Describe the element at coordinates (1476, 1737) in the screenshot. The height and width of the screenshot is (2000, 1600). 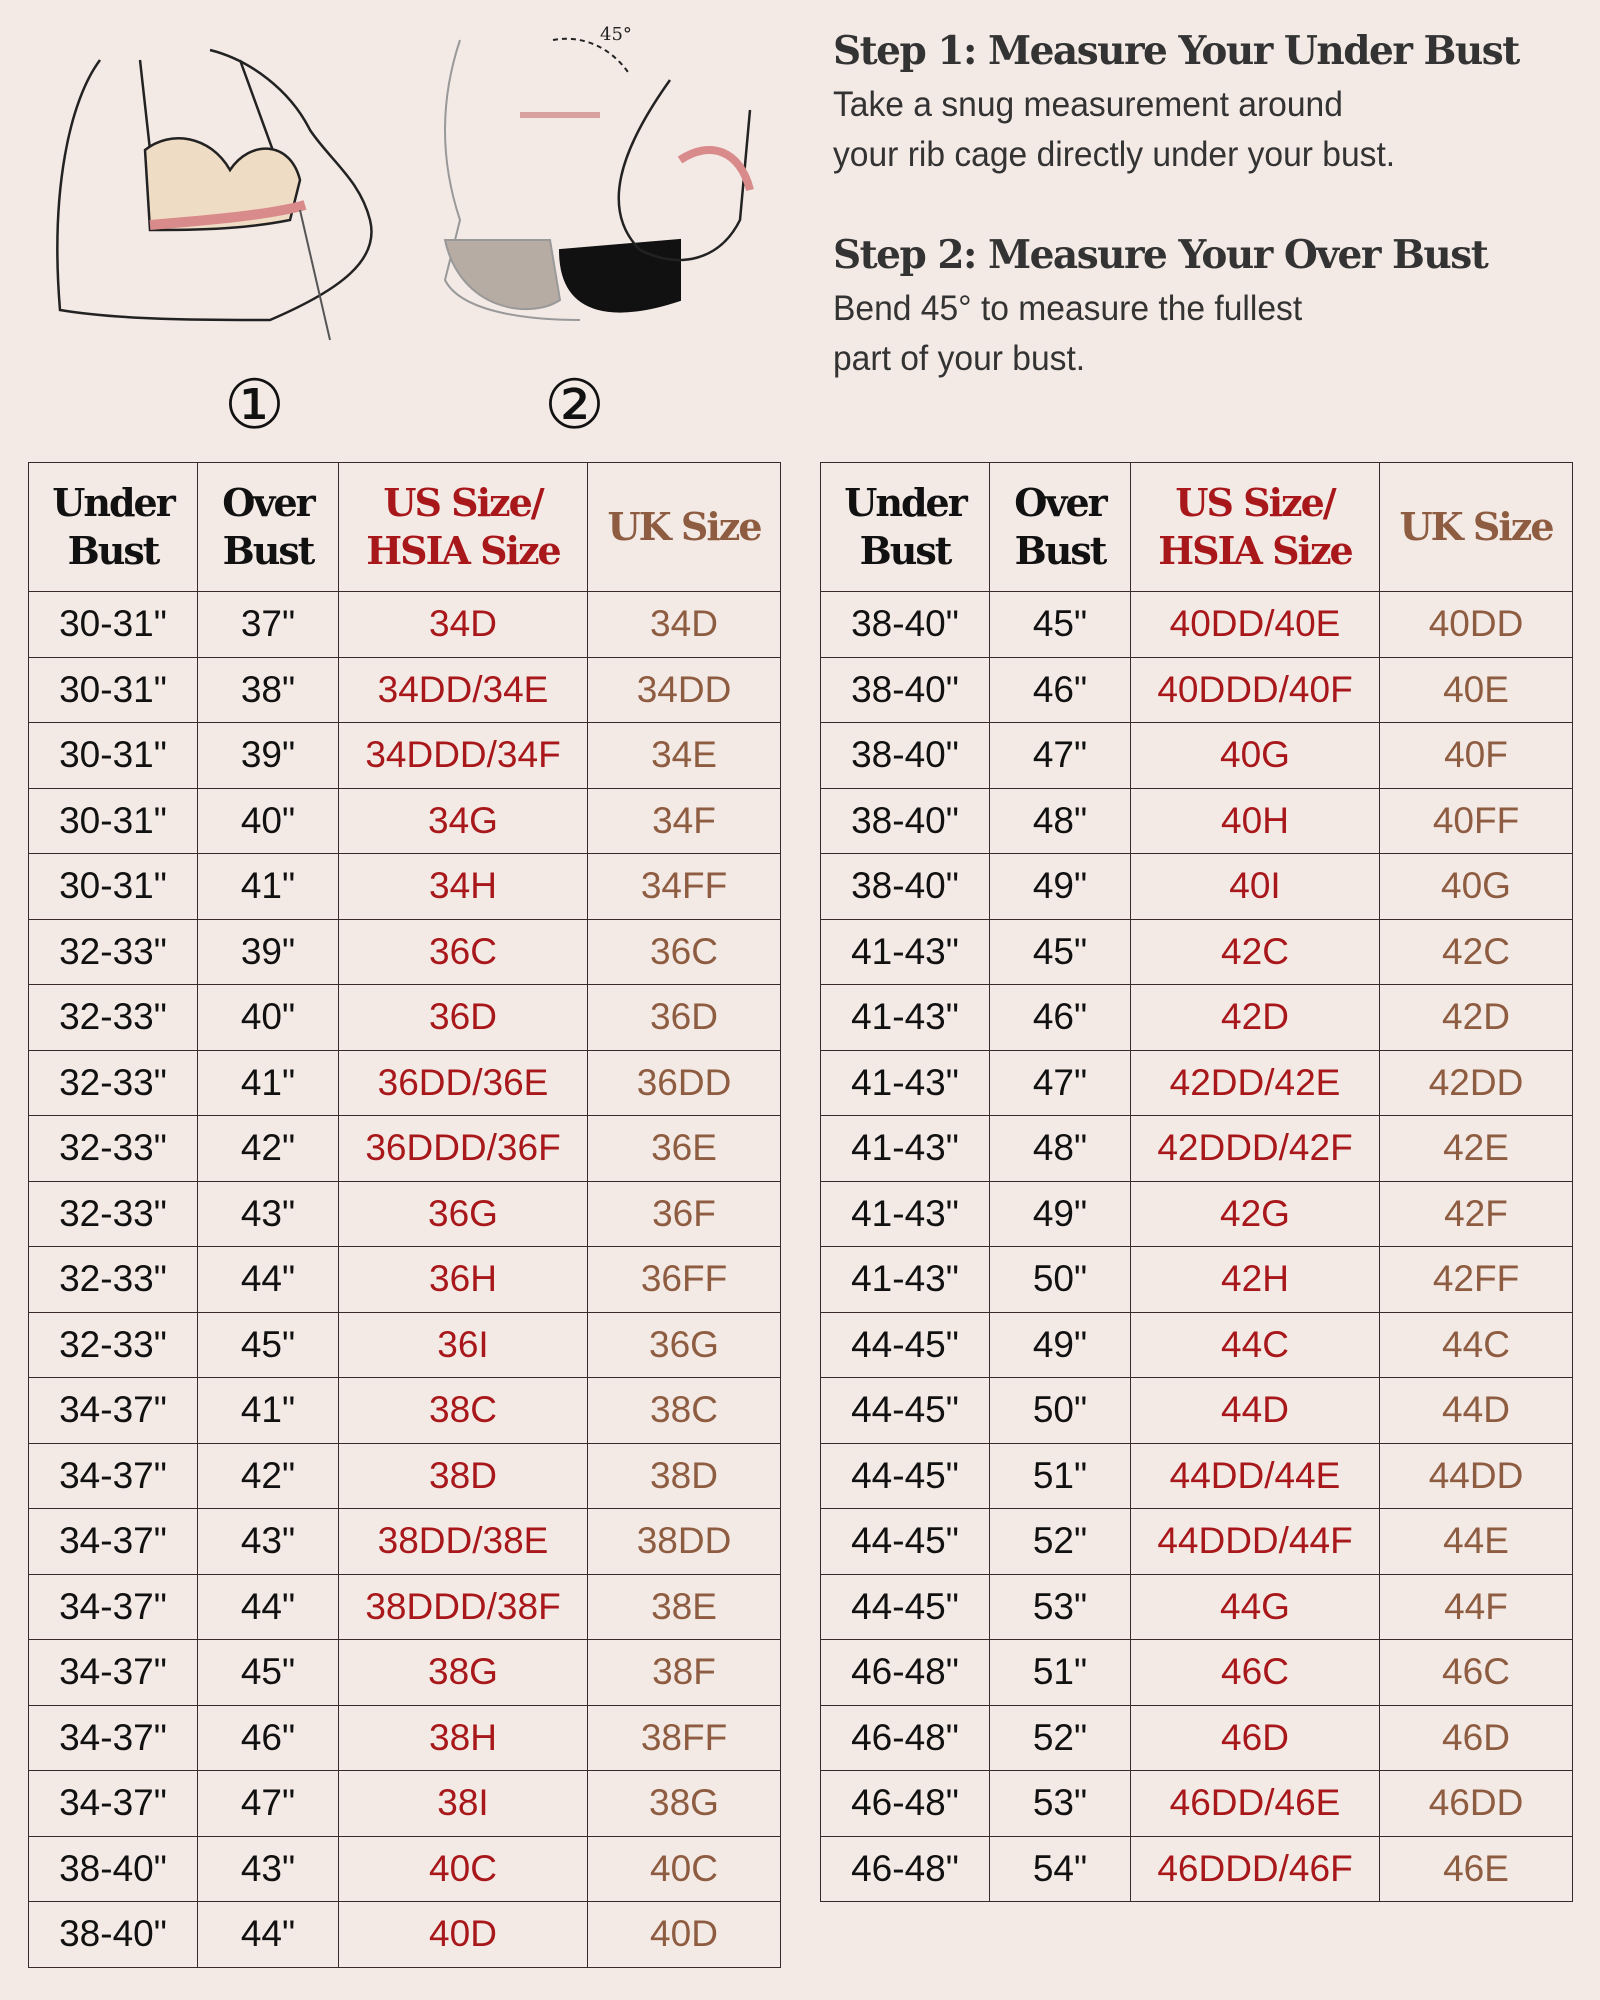
I see `uk-size-cell: 46D` at that location.